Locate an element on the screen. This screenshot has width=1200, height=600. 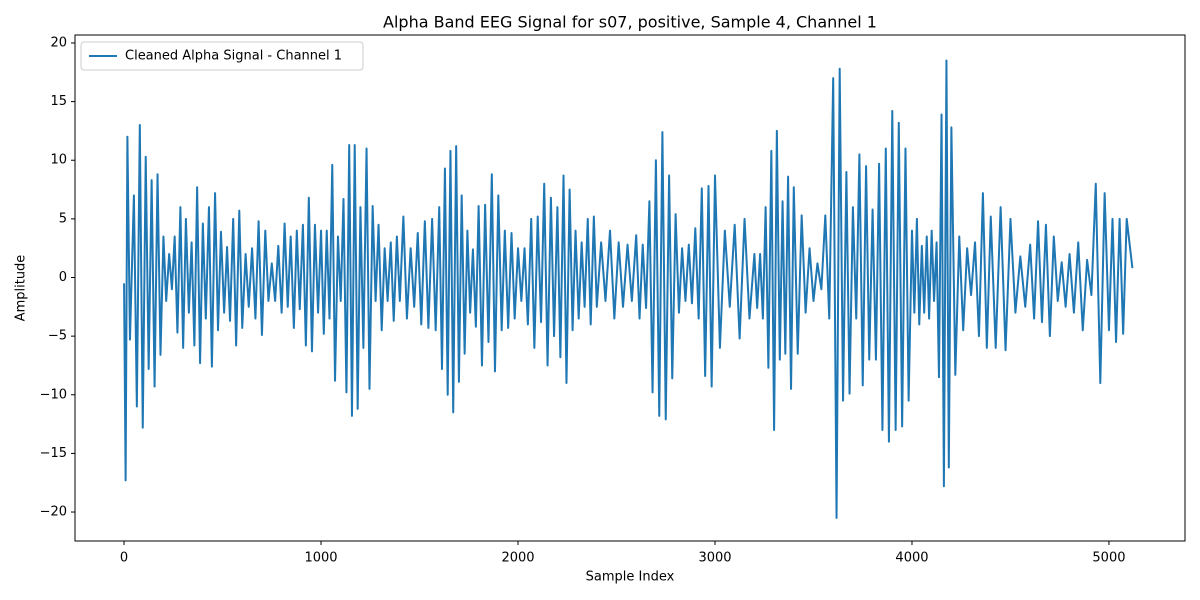
y-tick-label: 10 is located at coordinates (58, 160).